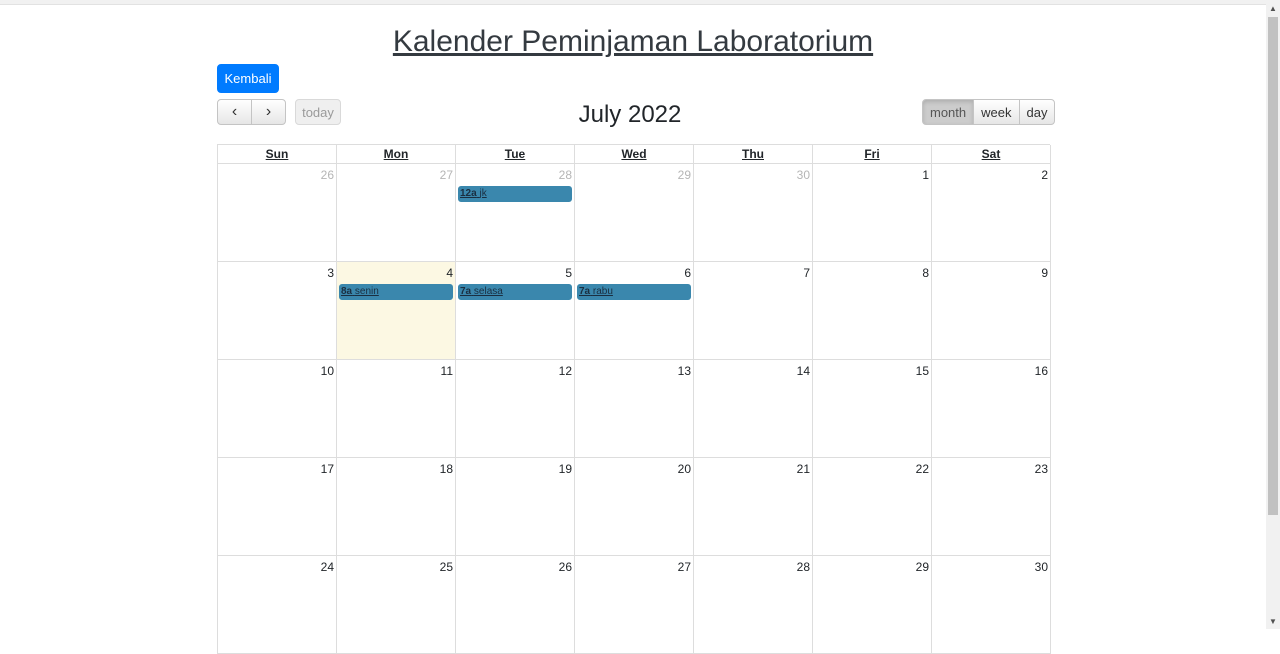 This screenshot has height=654, width=1280. What do you see at coordinates (515, 292) in the screenshot?
I see `calendar-event: 7a selasa` at bounding box center [515, 292].